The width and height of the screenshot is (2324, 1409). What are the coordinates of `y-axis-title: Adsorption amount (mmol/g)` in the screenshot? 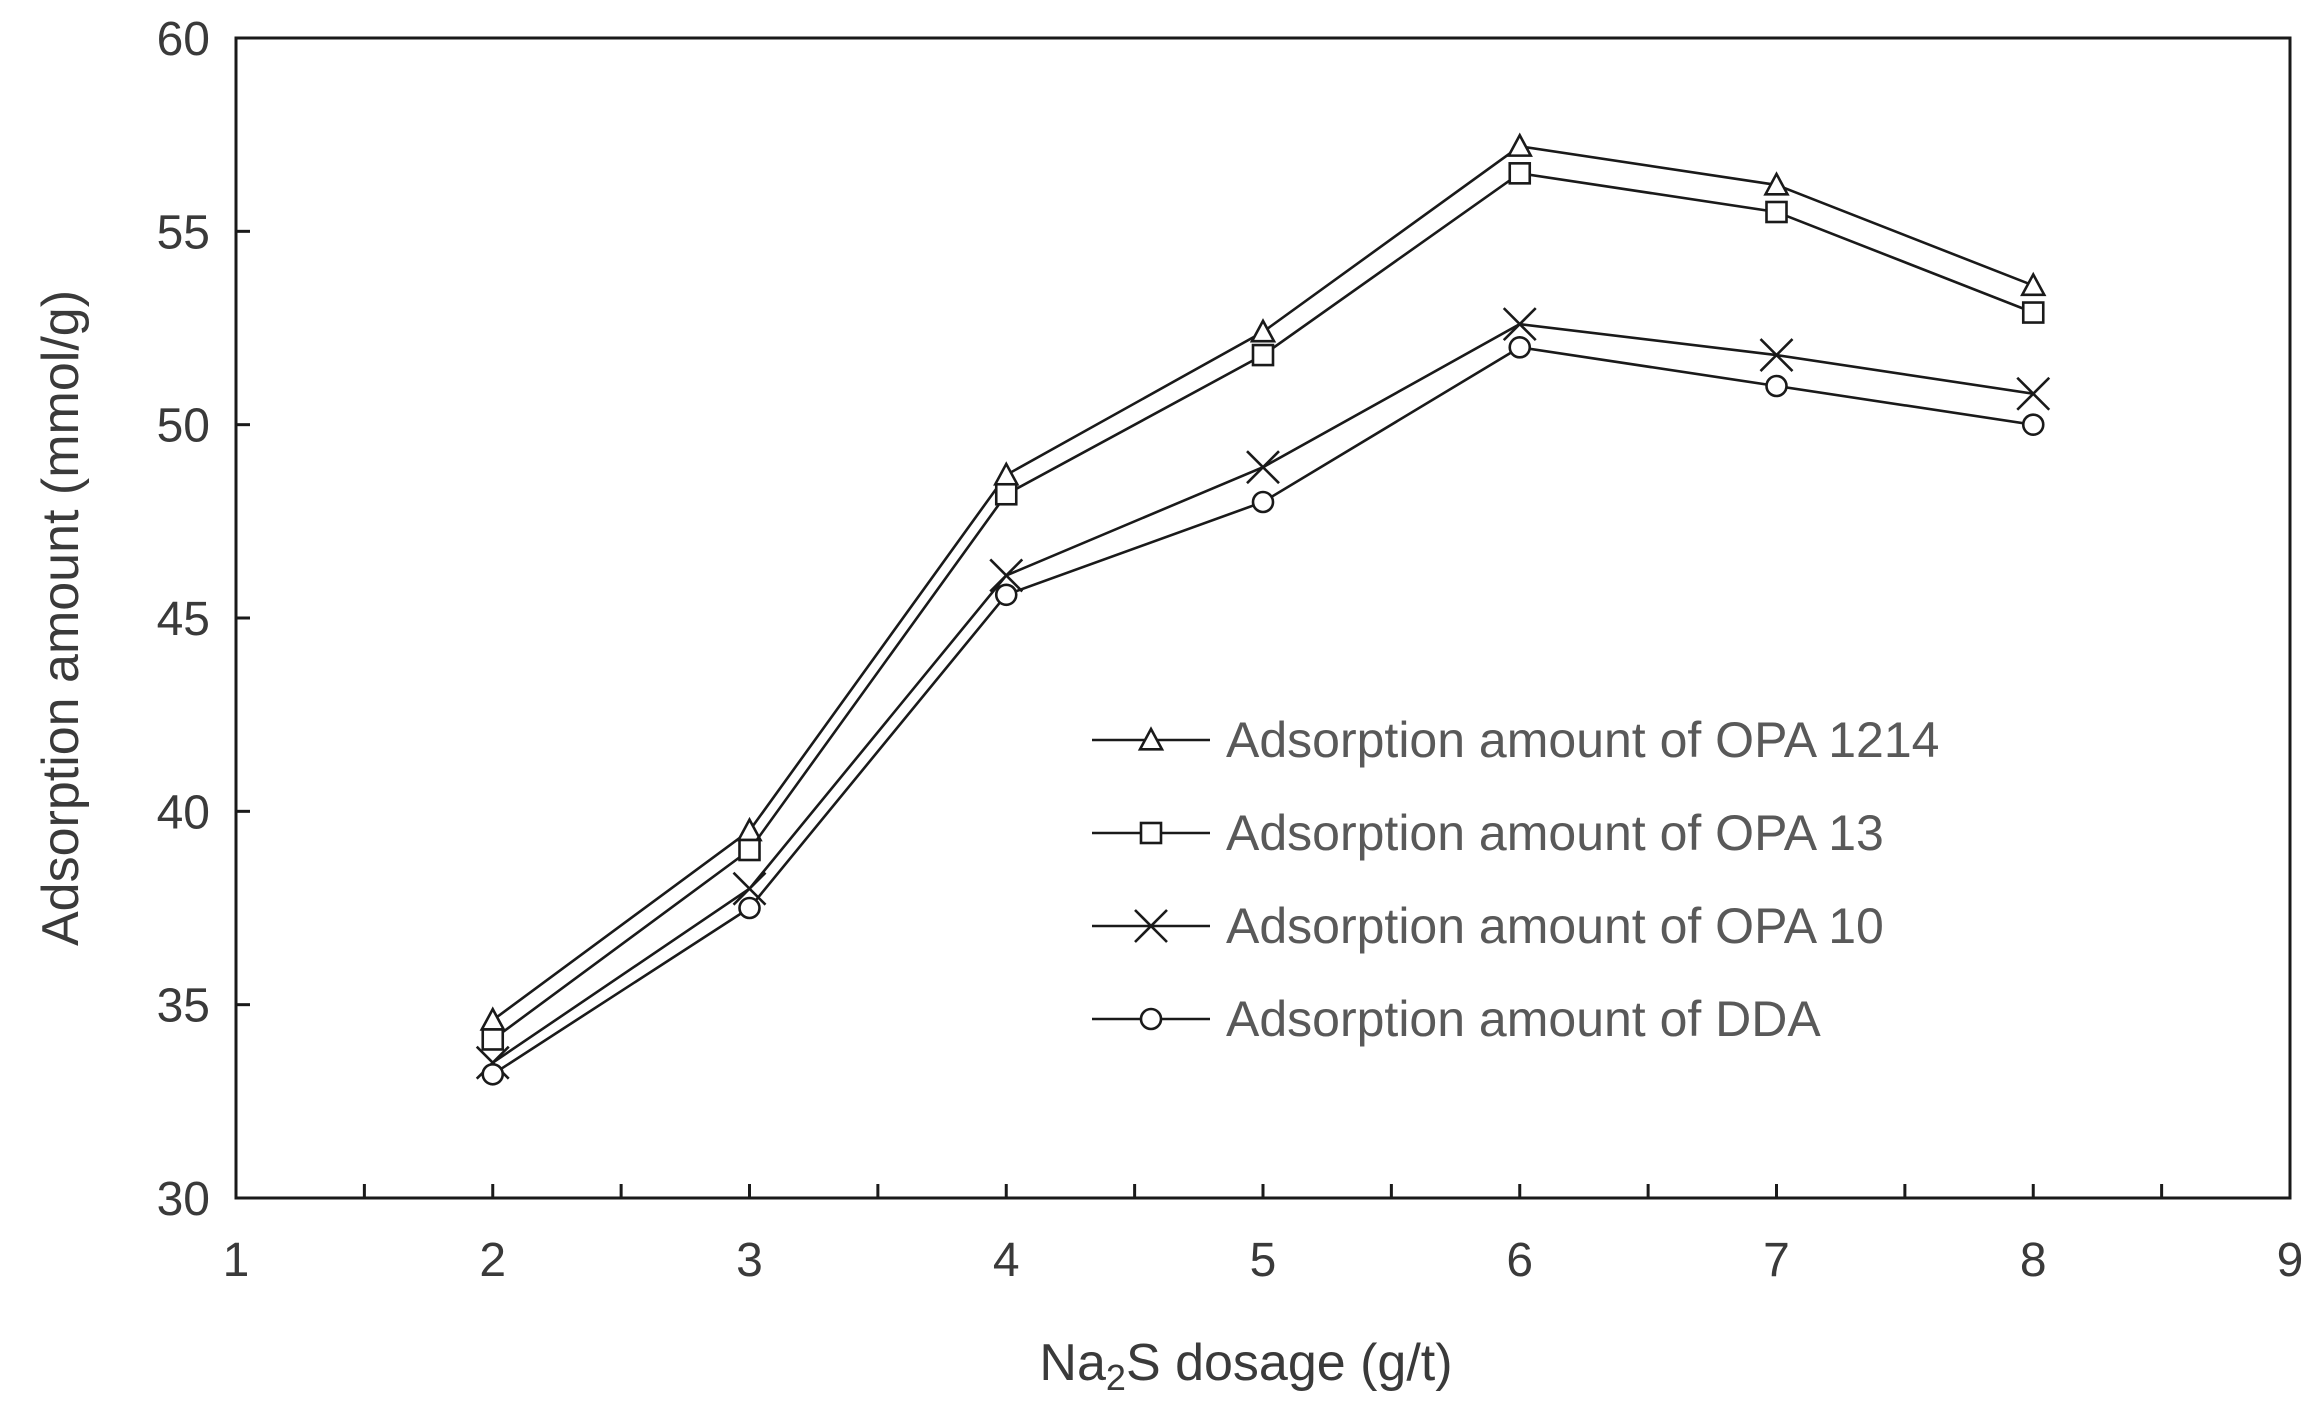 It's located at (61, 618).